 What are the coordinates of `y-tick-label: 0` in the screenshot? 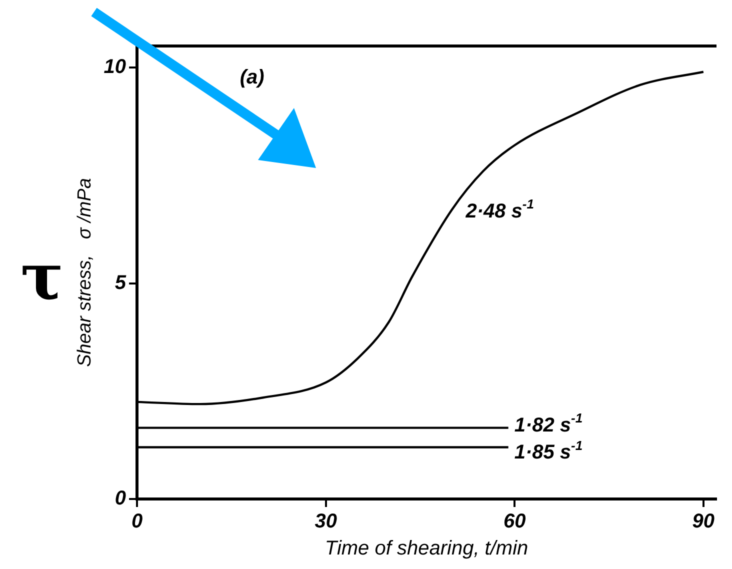 It's located at (120, 499).